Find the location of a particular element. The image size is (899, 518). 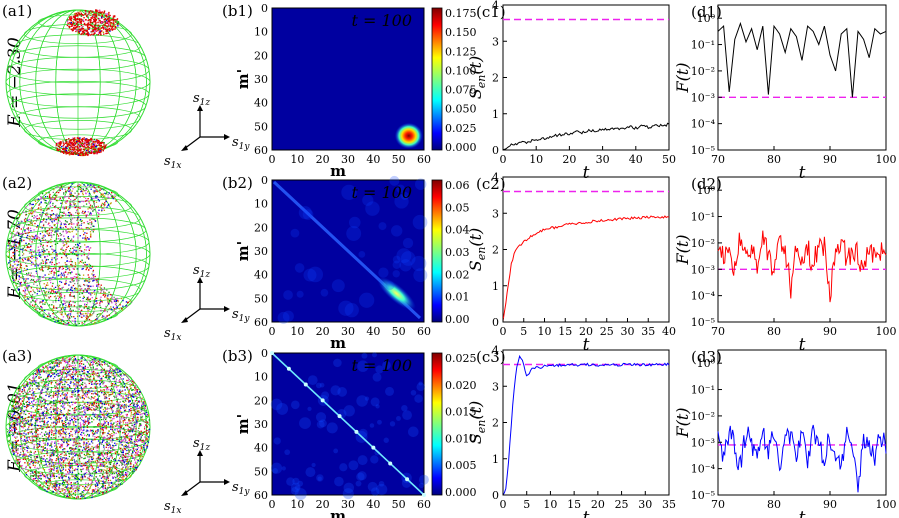

matrix-x-tick: 20 is located at coordinates (323, 504).